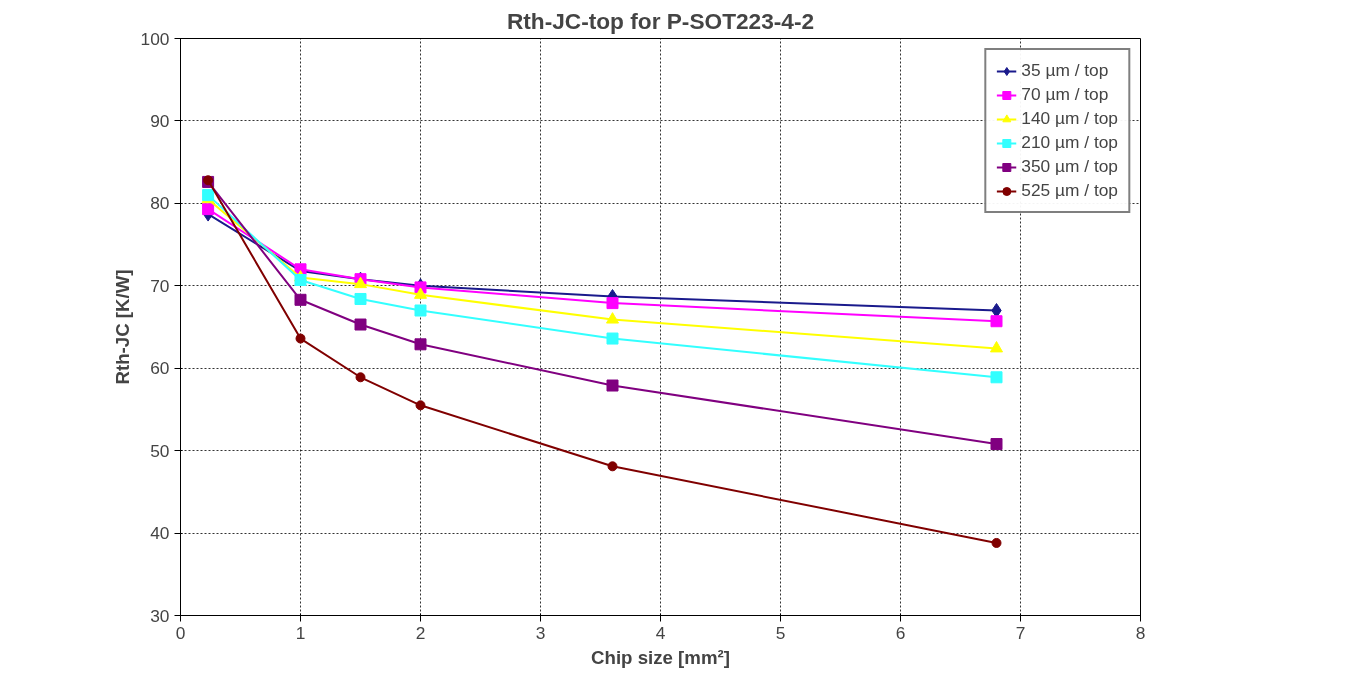 Image resolution: width=1362 pixels, height=680 pixels. What do you see at coordinates (1069, 142) in the screenshot?
I see `legend-label: 210 µm / top` at bounding box center [1069, 142].